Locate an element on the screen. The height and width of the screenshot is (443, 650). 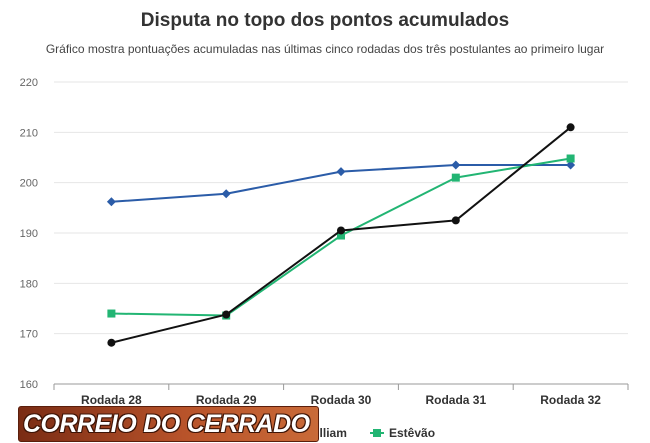
watermark-logo: CORREIO DO CERRADO is located at coordinates (168, 424).